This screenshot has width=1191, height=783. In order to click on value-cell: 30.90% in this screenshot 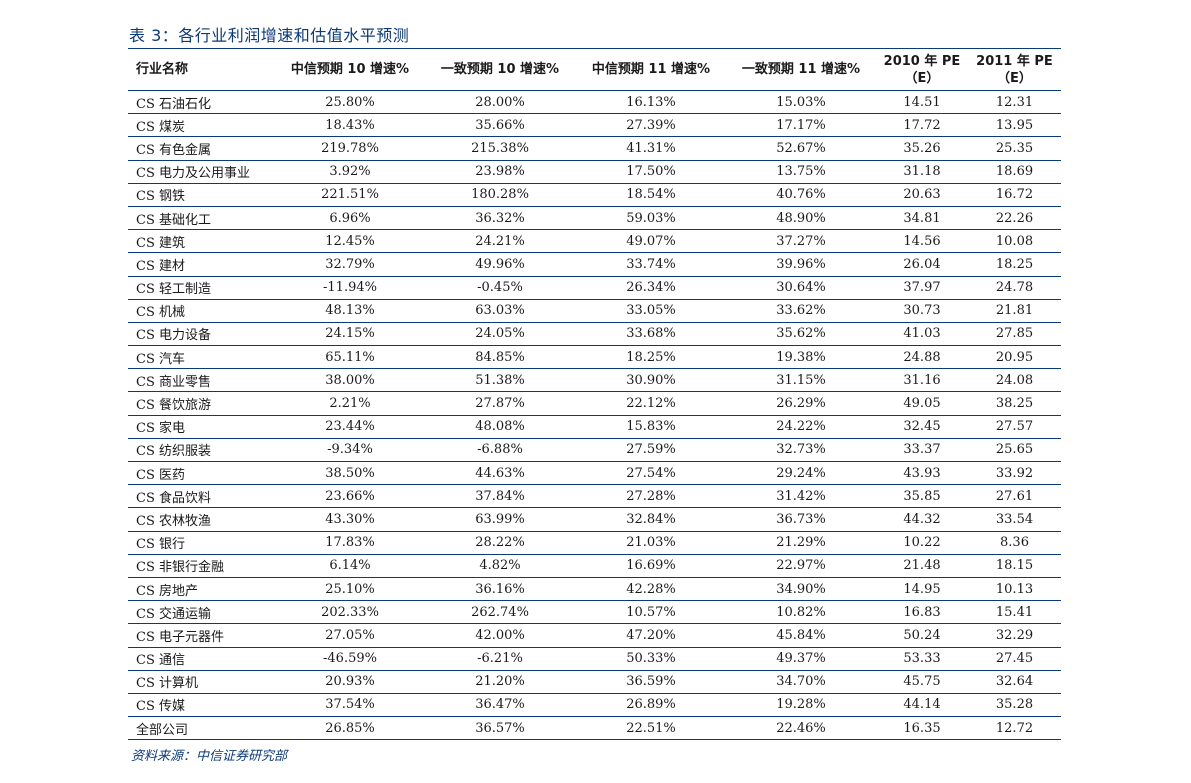, I will do `click(651, 380)`.